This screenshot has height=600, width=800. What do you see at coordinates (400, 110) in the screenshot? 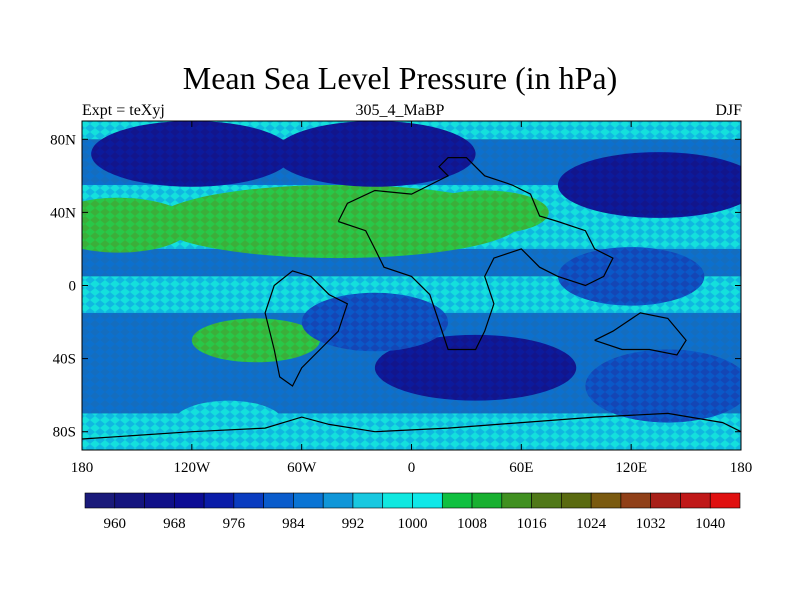
I see `period-label: 305_4_MaBP` at bounding box center [400, 110].